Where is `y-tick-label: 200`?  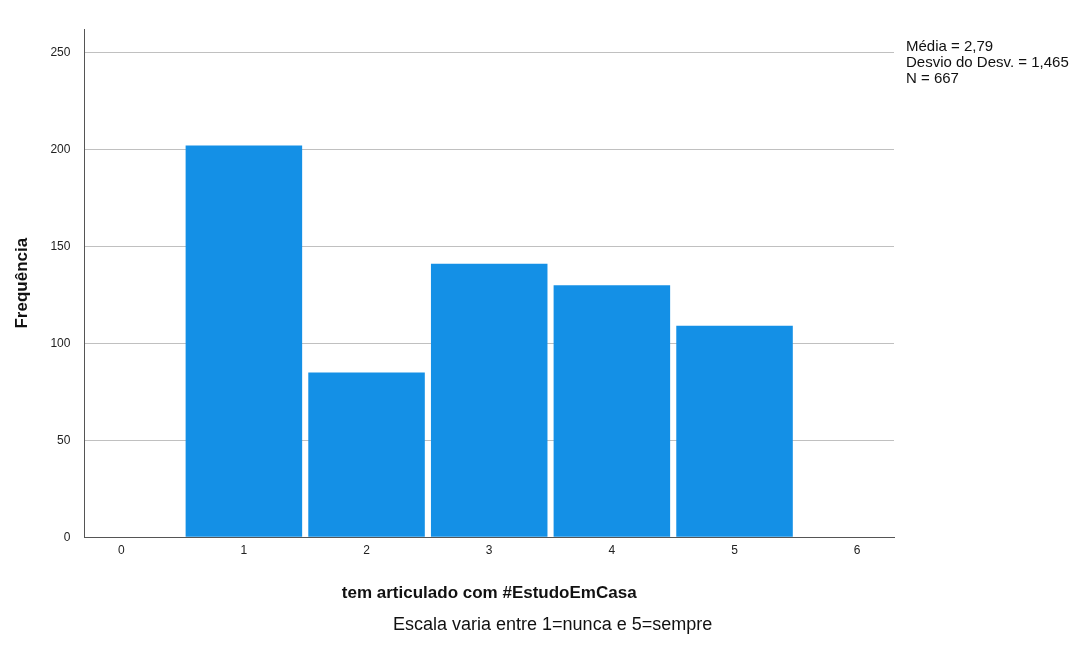 y-tick-label: 200 is located at coordinates (60, 148).